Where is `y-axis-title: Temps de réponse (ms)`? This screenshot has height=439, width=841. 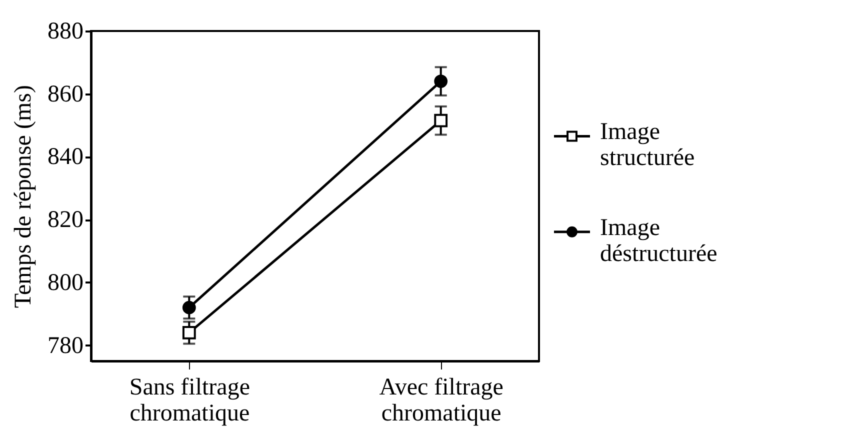
y-axis-title: Temps de réponse (ms) is located at coordinates (23, 196).